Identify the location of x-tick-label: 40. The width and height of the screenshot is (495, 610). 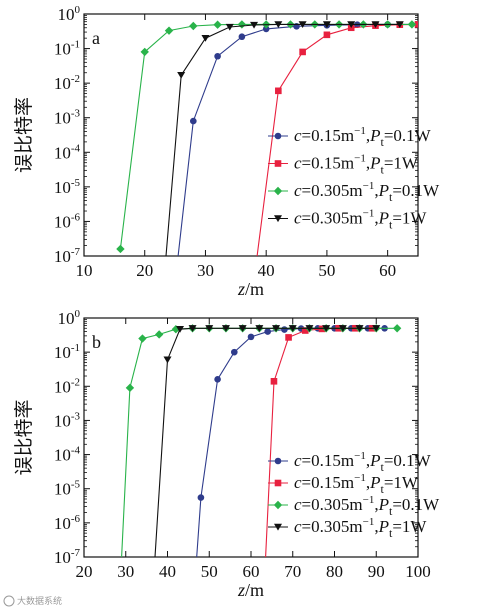
(167, 571).